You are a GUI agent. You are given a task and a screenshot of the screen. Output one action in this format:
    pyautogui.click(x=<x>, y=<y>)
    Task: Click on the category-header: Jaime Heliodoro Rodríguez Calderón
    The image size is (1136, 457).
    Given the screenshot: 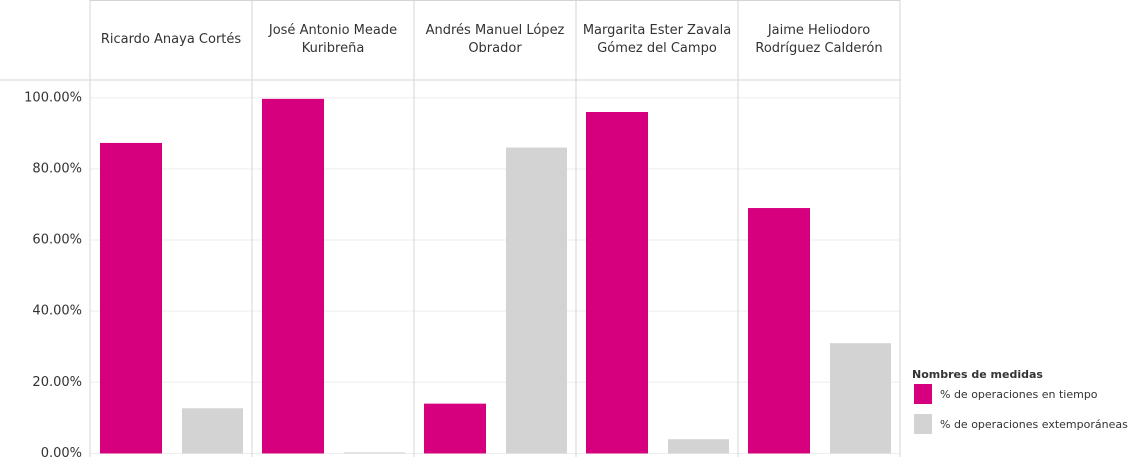 What is the action you would take?
    pyautogui.click(x=819, y=39)
    